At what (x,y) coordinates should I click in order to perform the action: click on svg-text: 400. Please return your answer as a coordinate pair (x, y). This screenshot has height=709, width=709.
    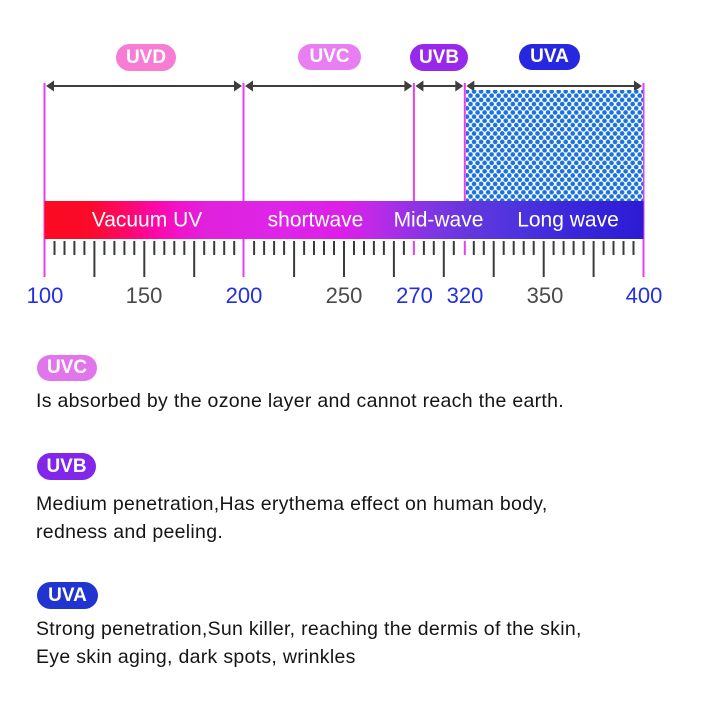
    Looking at the image, I should click on (644, 295).